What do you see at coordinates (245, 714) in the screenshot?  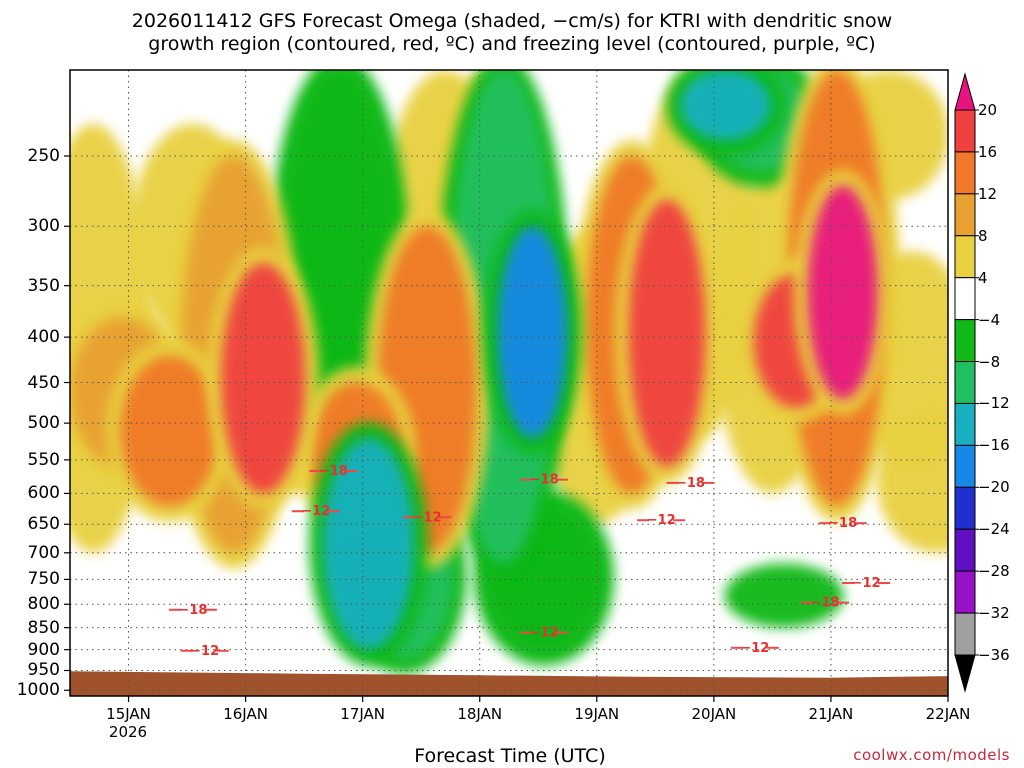 I see `x-tick-label: 16JAN` at bounding box center [245, 714].